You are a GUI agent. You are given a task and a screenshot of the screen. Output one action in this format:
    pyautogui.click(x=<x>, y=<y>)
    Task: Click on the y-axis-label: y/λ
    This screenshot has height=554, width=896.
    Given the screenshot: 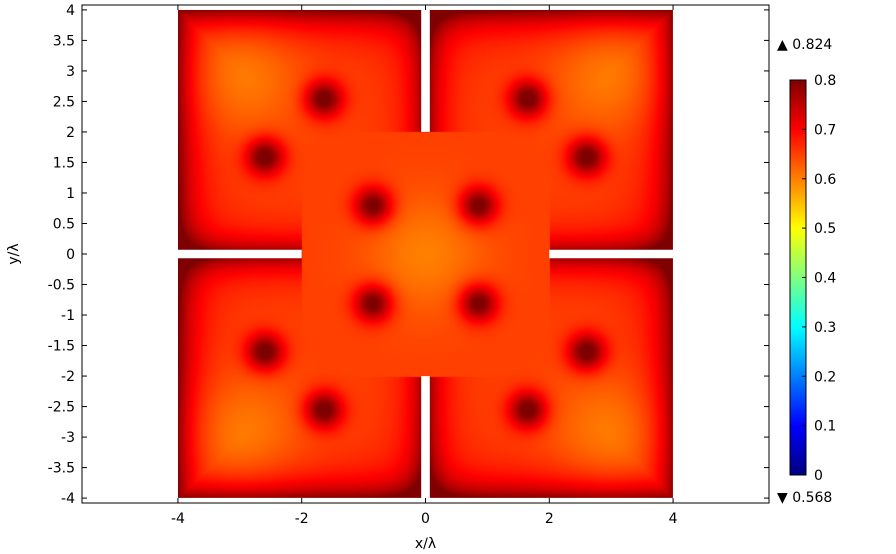 What is the action you would take?
    pyautogui.click(x=14, y=253)
    